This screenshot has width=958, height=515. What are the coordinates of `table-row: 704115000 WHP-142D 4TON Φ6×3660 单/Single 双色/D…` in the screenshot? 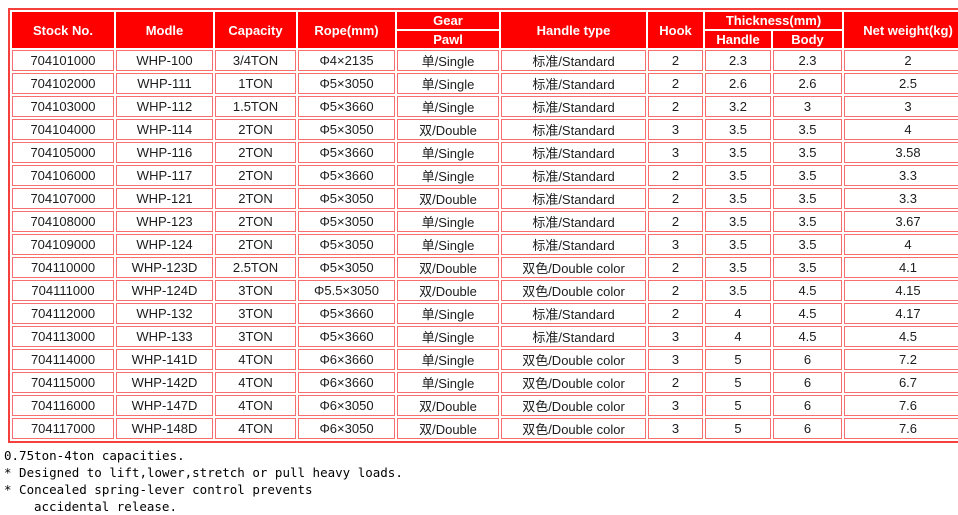 It's located at (485, 382).